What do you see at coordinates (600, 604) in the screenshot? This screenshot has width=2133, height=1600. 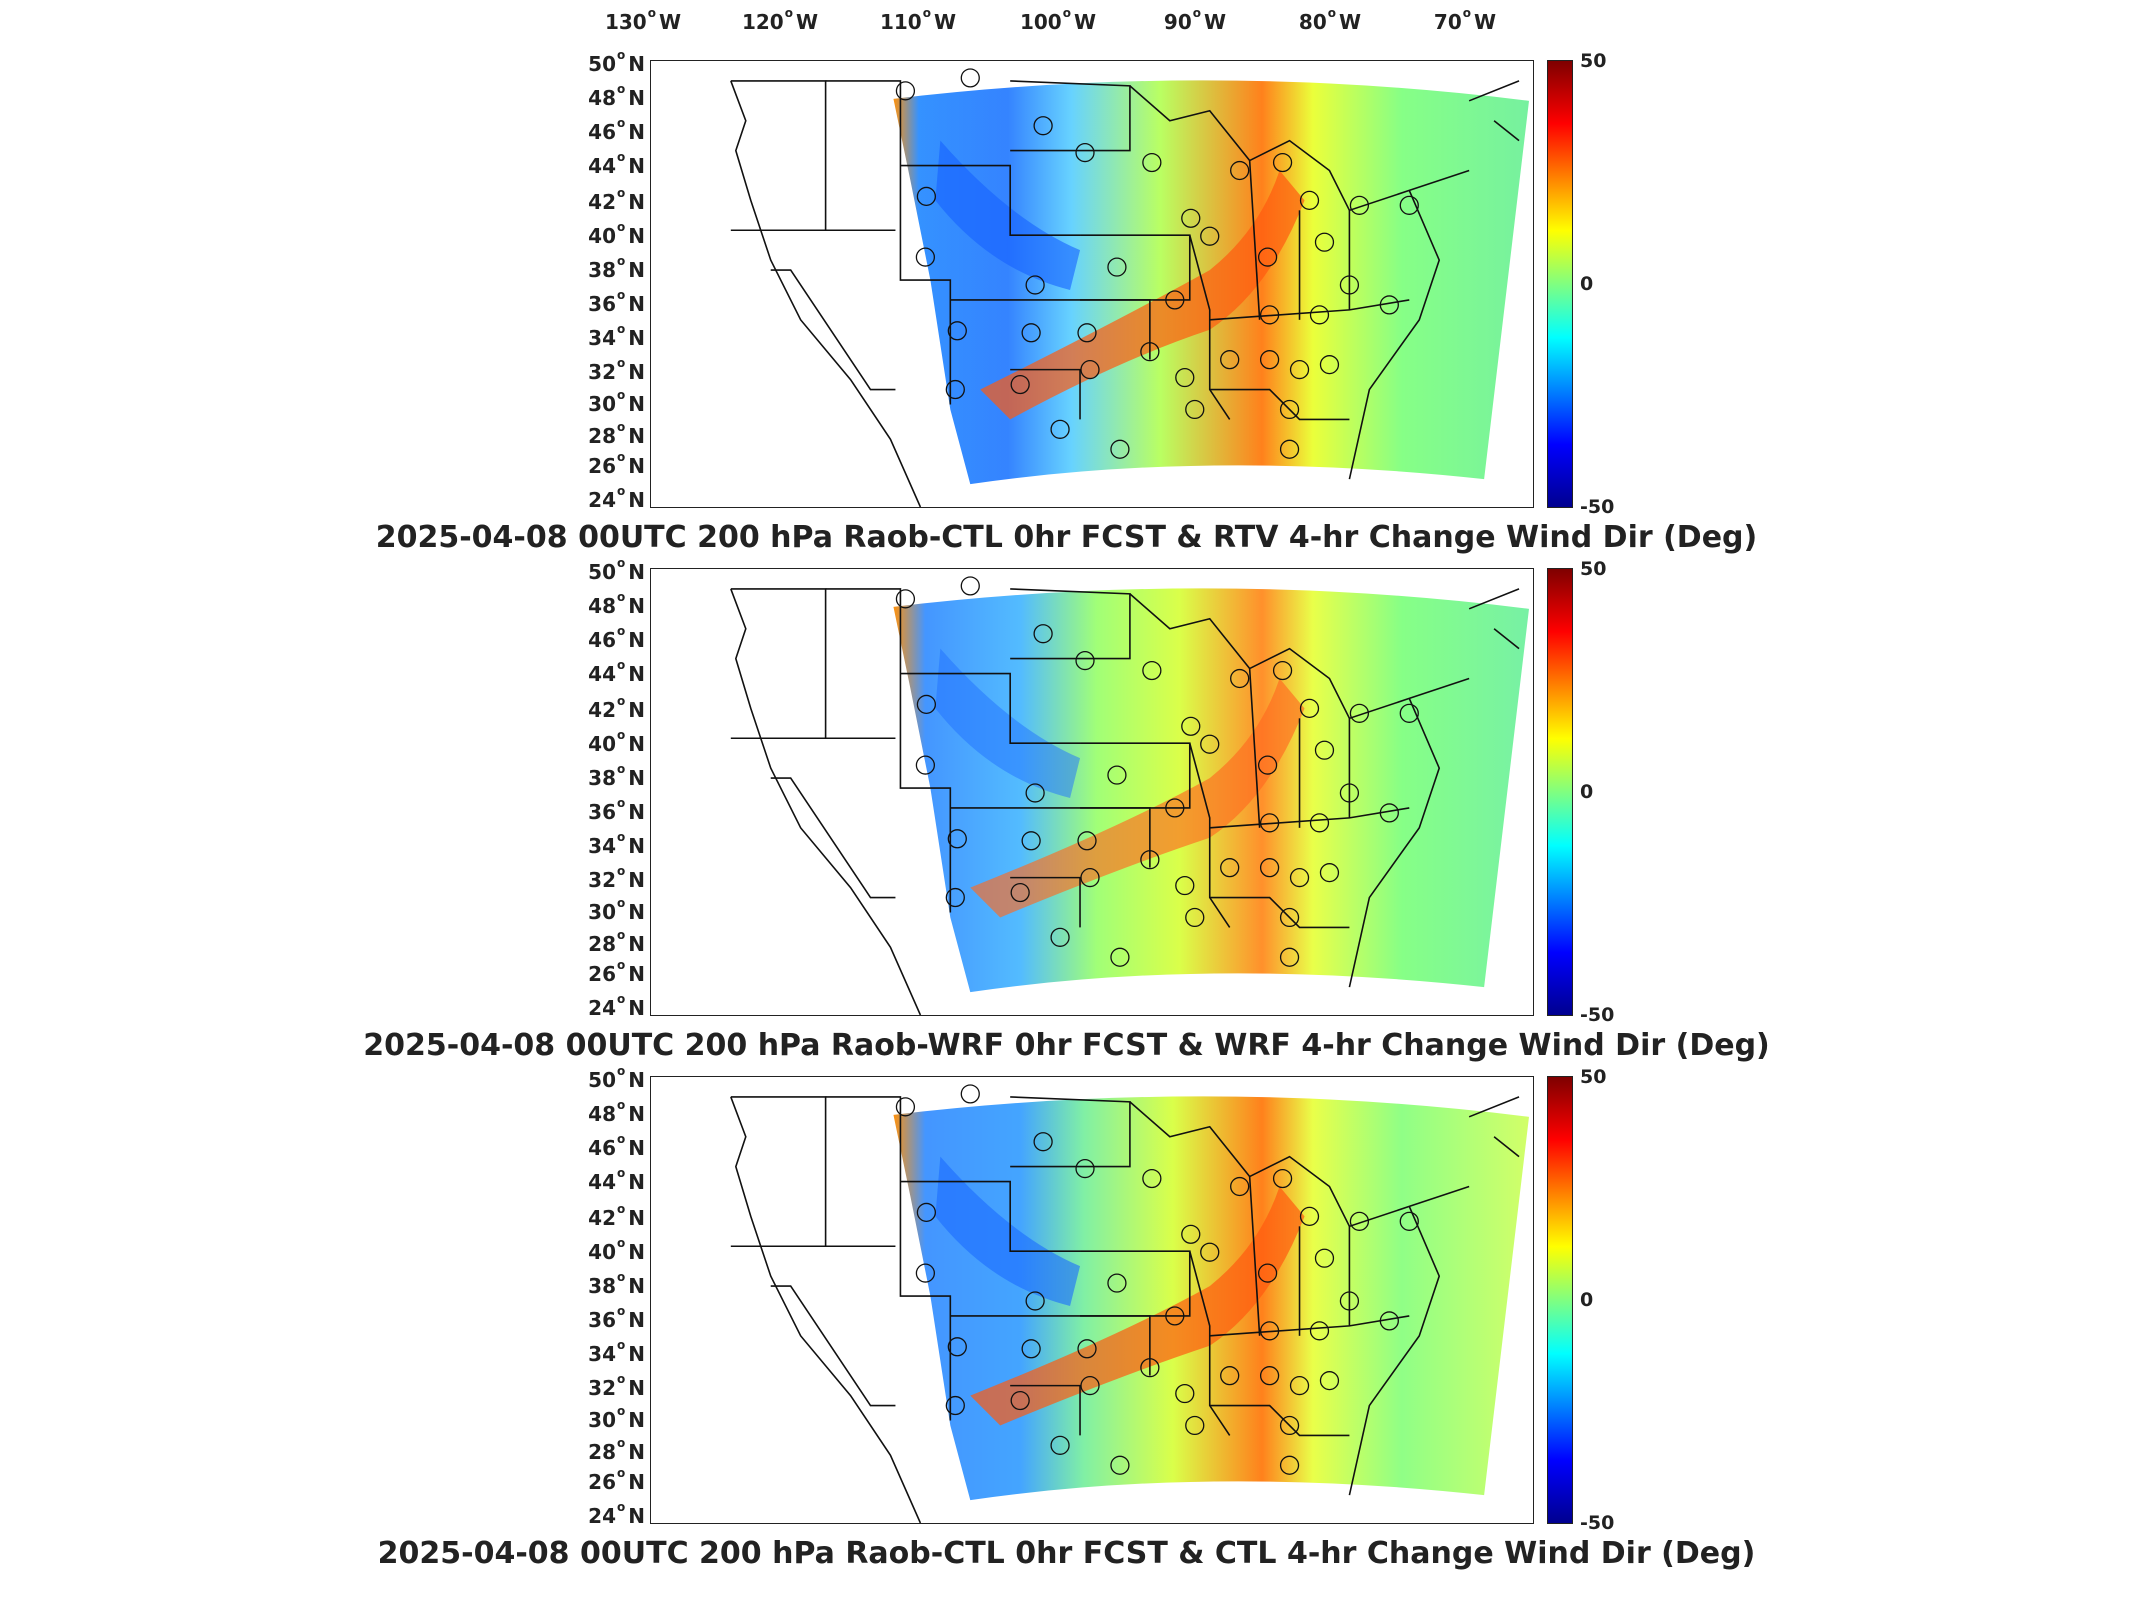 I see `latitude-label: 48o N` at bounding box center [600, 604].